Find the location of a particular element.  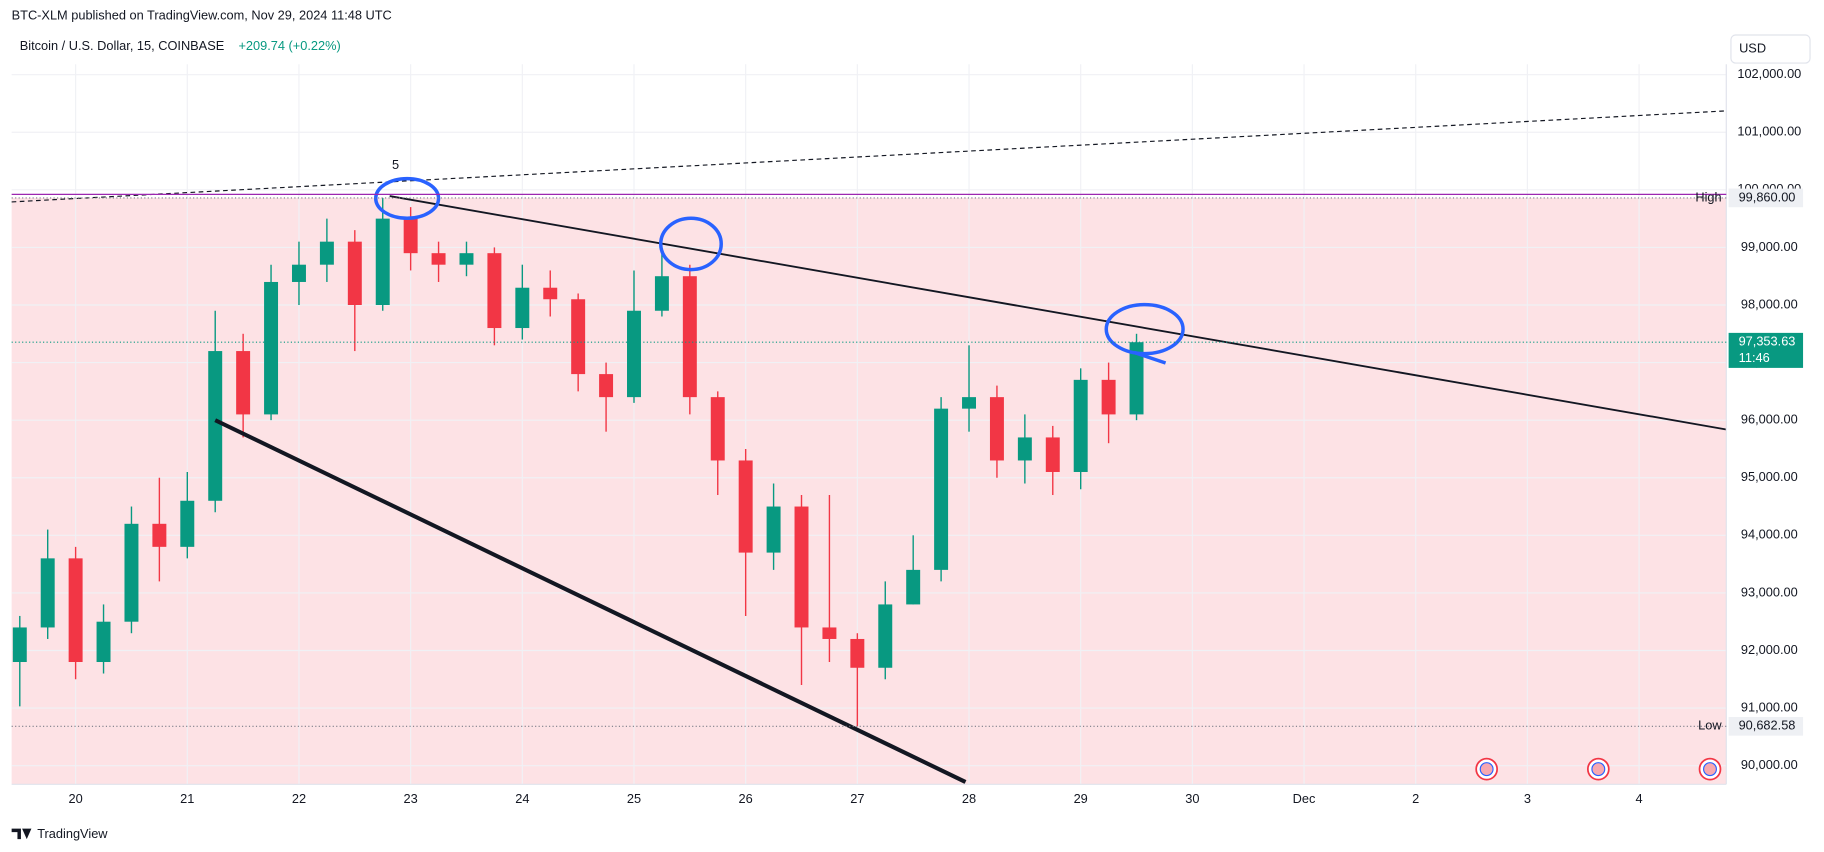

x-tick-label: 3 is located at coordinates (1527, 798).